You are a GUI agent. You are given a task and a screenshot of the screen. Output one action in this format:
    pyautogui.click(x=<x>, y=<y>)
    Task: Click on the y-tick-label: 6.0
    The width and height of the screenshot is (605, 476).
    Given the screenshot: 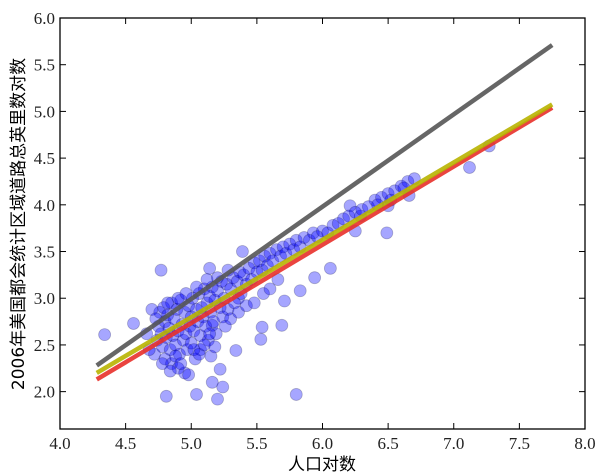 What is the action you would take?
    pyautogui.click(x=44, y=18)
    